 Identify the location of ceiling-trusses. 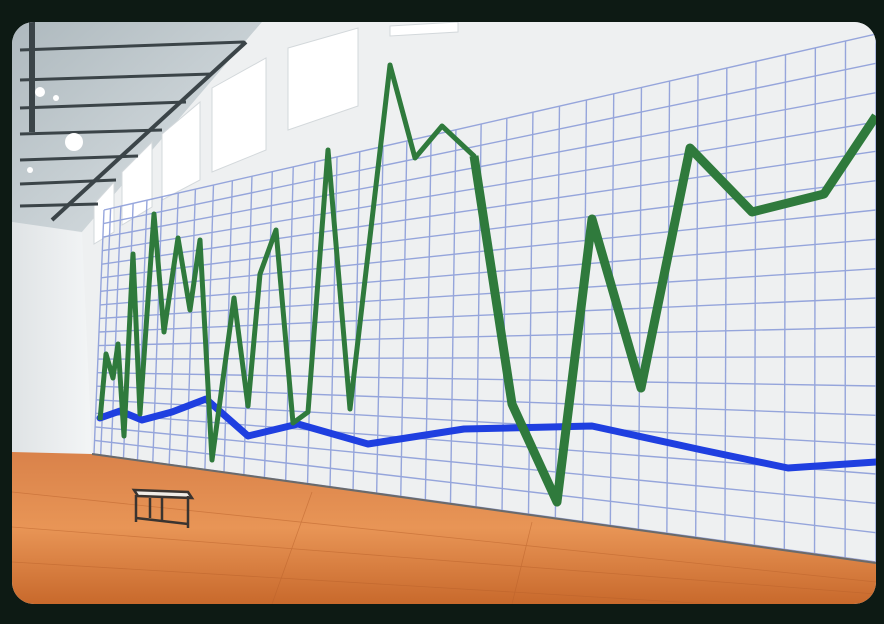
(133, 122).